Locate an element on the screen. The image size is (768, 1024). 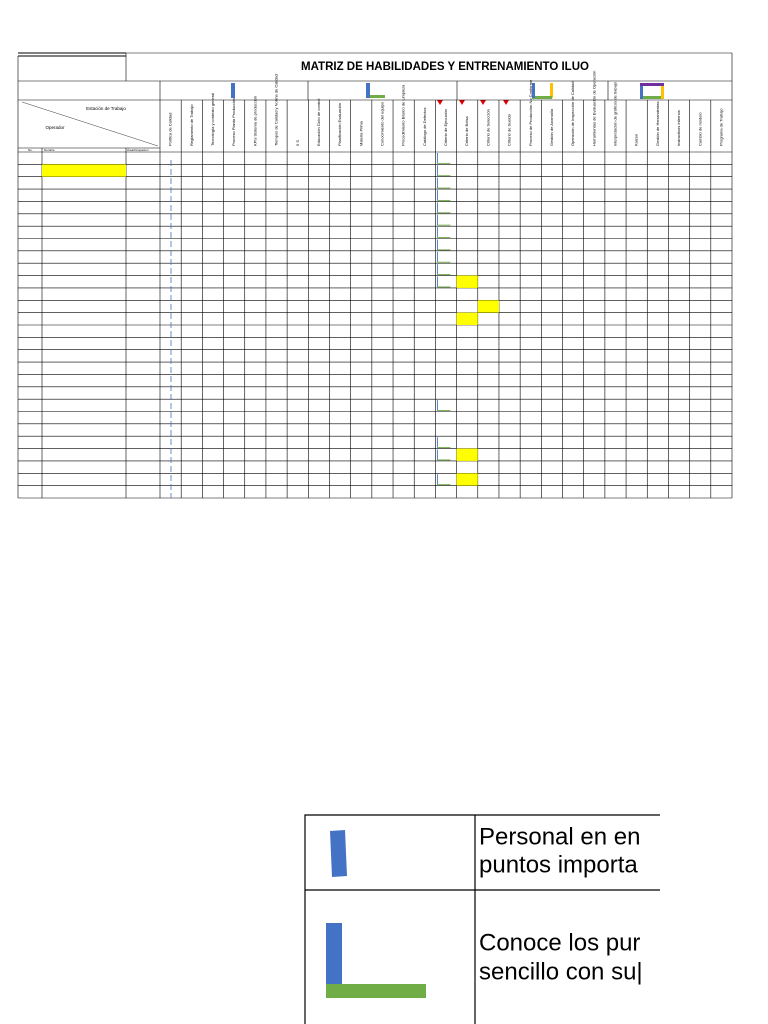
legend-text: puntos importa is located at coordinates (558, 864).